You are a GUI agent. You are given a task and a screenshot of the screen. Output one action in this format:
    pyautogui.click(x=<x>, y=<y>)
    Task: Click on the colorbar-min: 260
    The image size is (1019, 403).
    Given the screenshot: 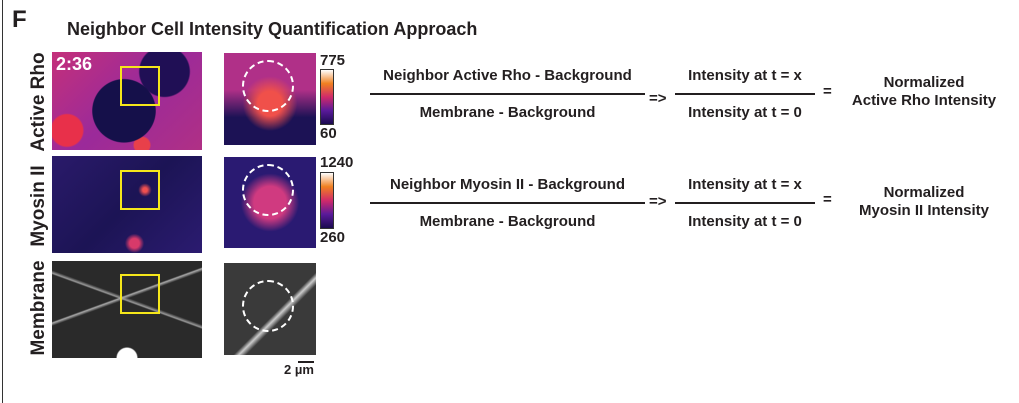 What is the action you would take?
    pyautogui.click(x=333, y=237)
    